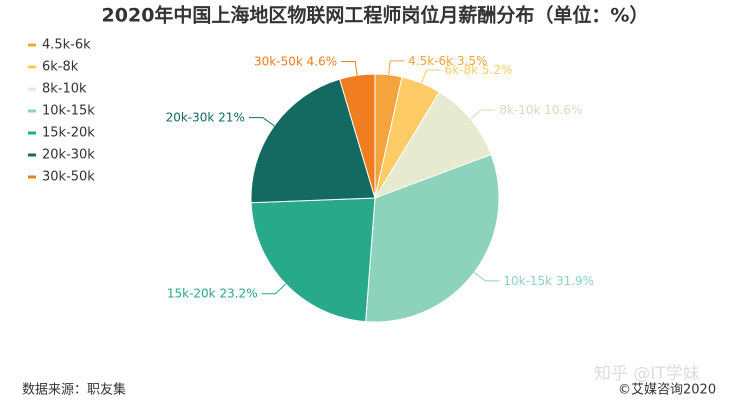 Image resolution: width=751 pixels, height=417 pixels. What do you see at coordinates (68, 111) in the screenshot?
I see `legend-label: 10k-15k` at bounding box center [68, 111].